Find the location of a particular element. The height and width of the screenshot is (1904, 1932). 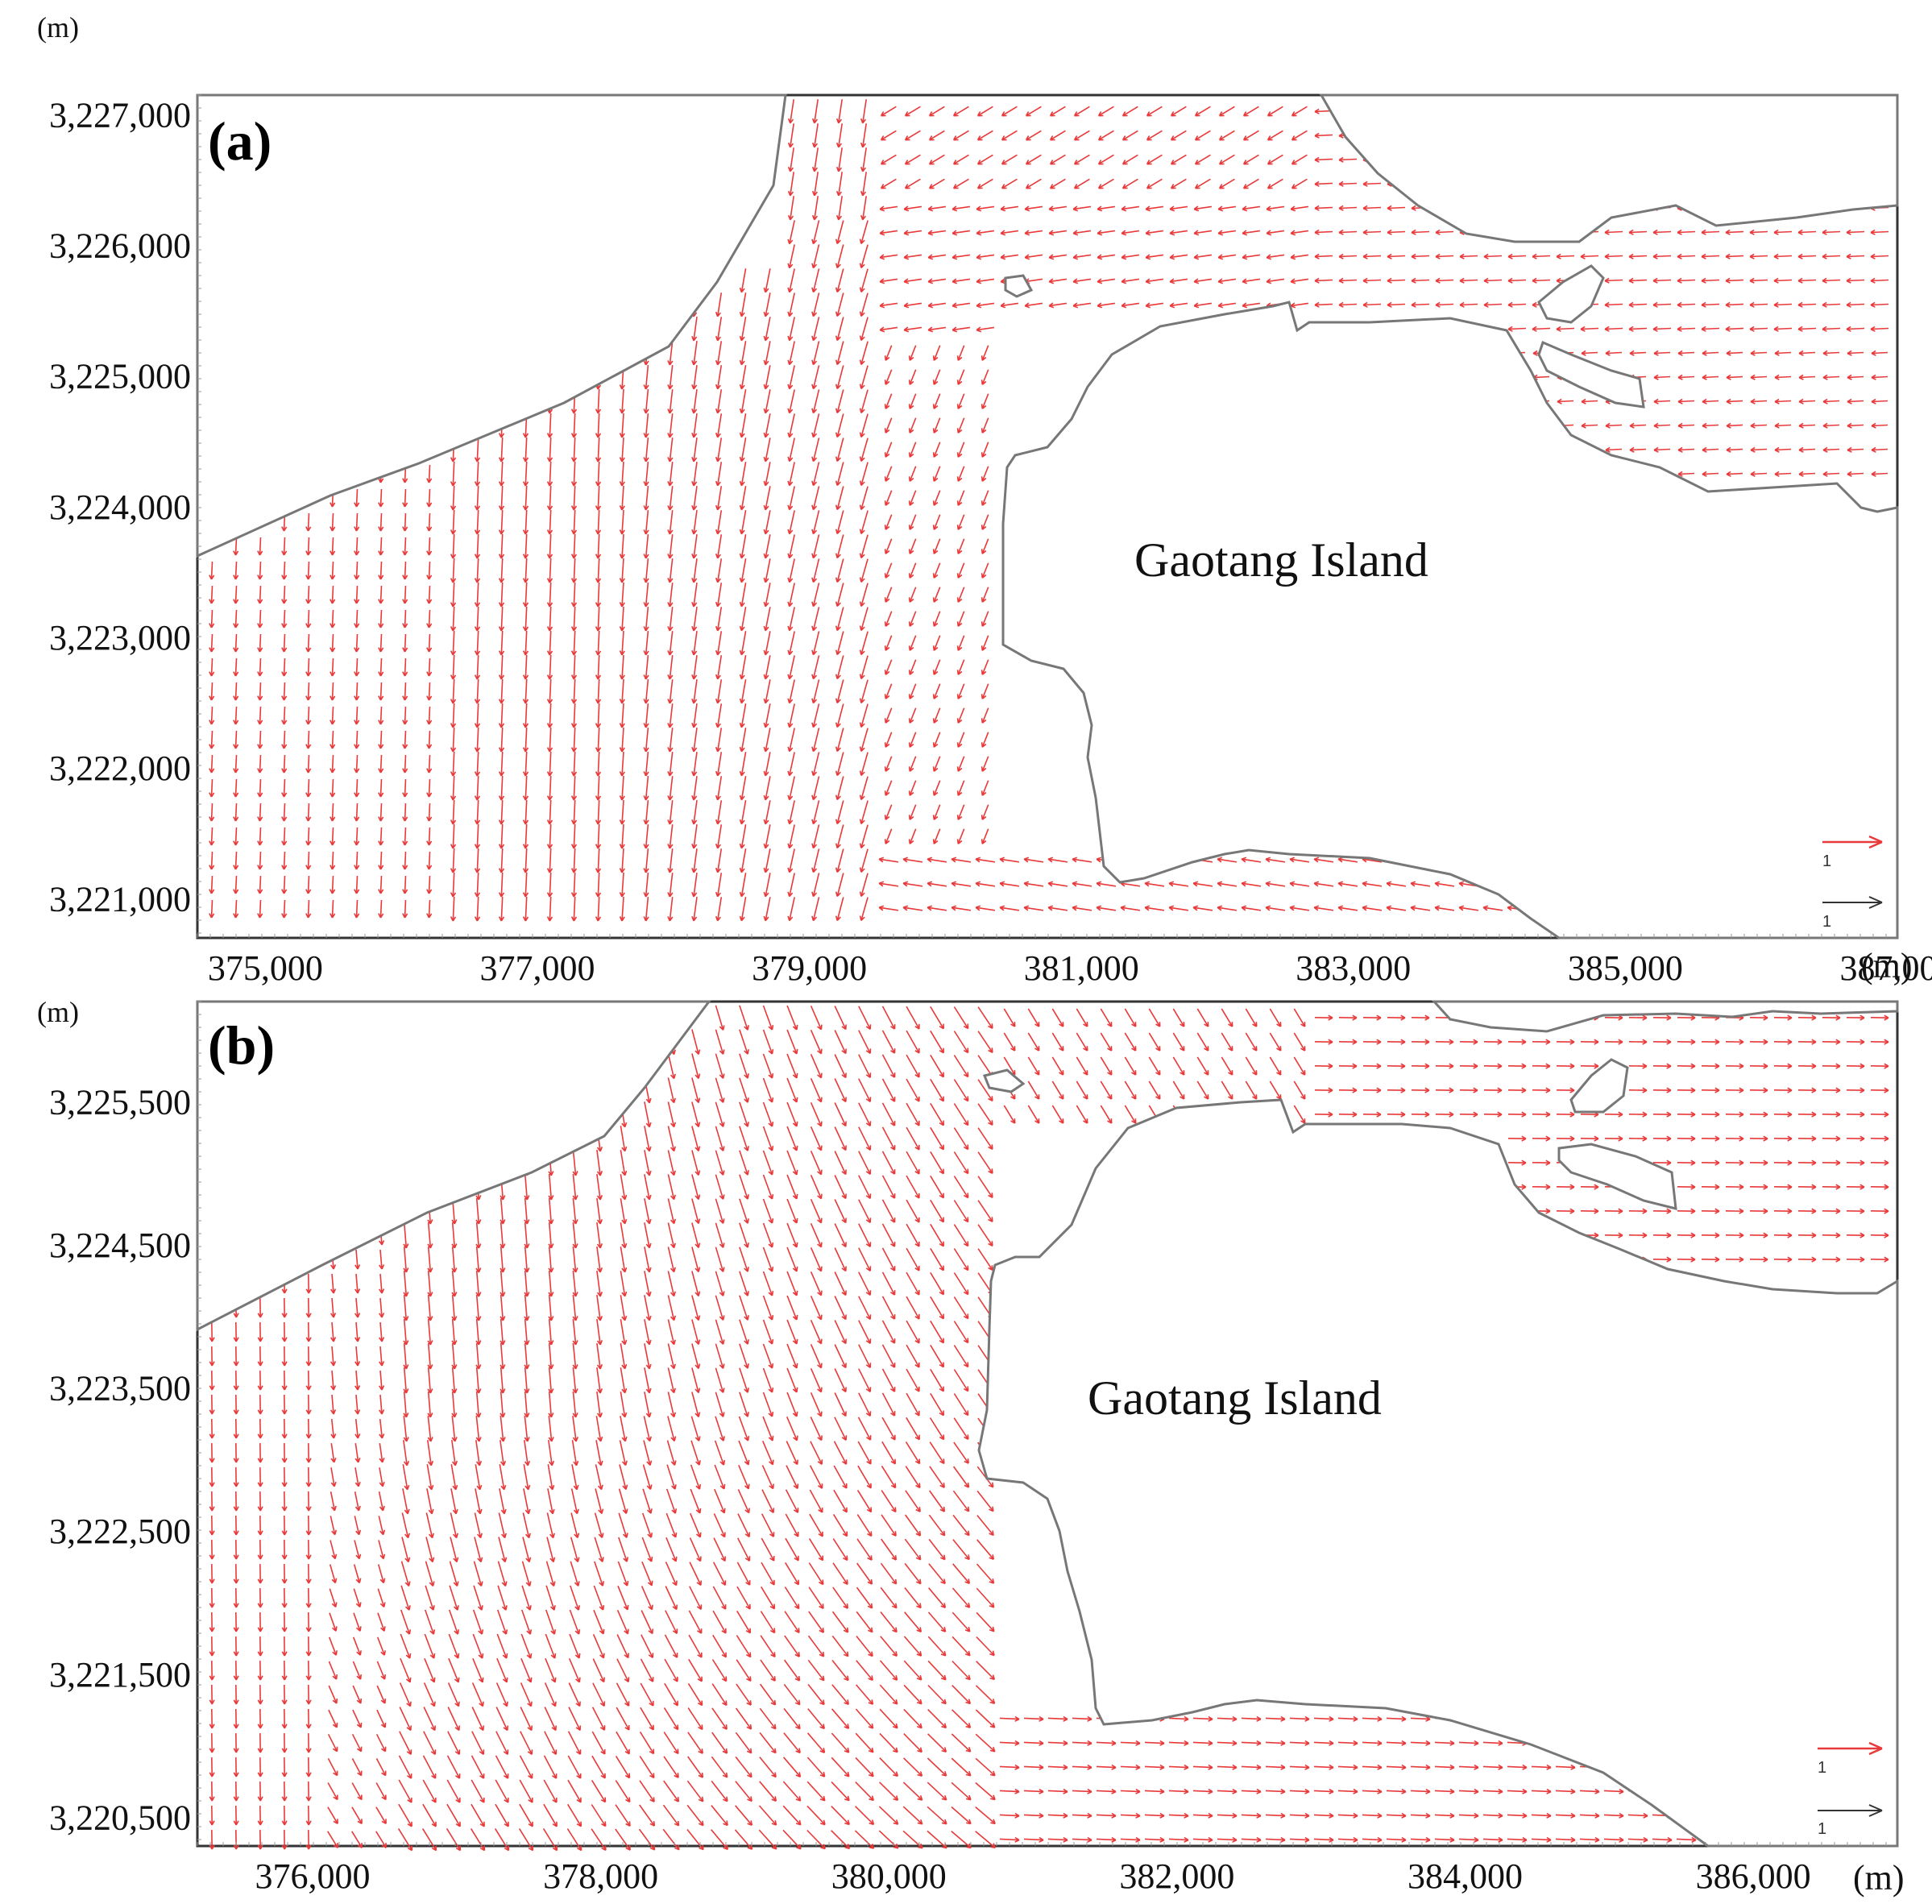

panel-b-label: (b) is located at coordinates (241, 1045).